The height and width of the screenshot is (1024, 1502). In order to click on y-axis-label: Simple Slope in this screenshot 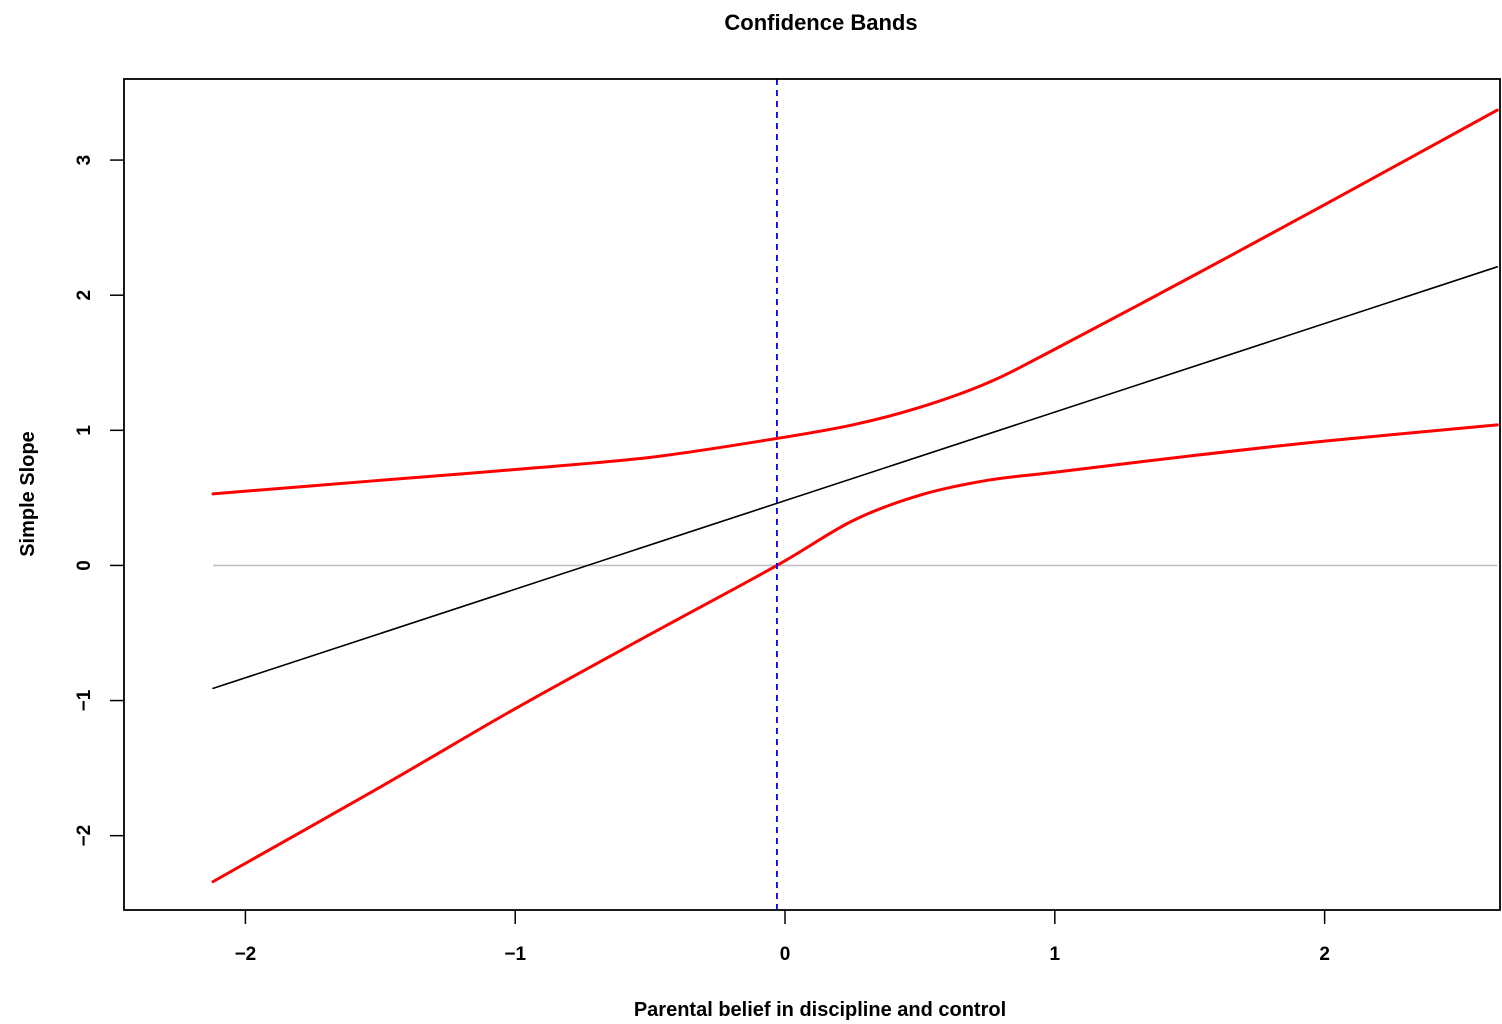, I will do `click(28, 494)`.